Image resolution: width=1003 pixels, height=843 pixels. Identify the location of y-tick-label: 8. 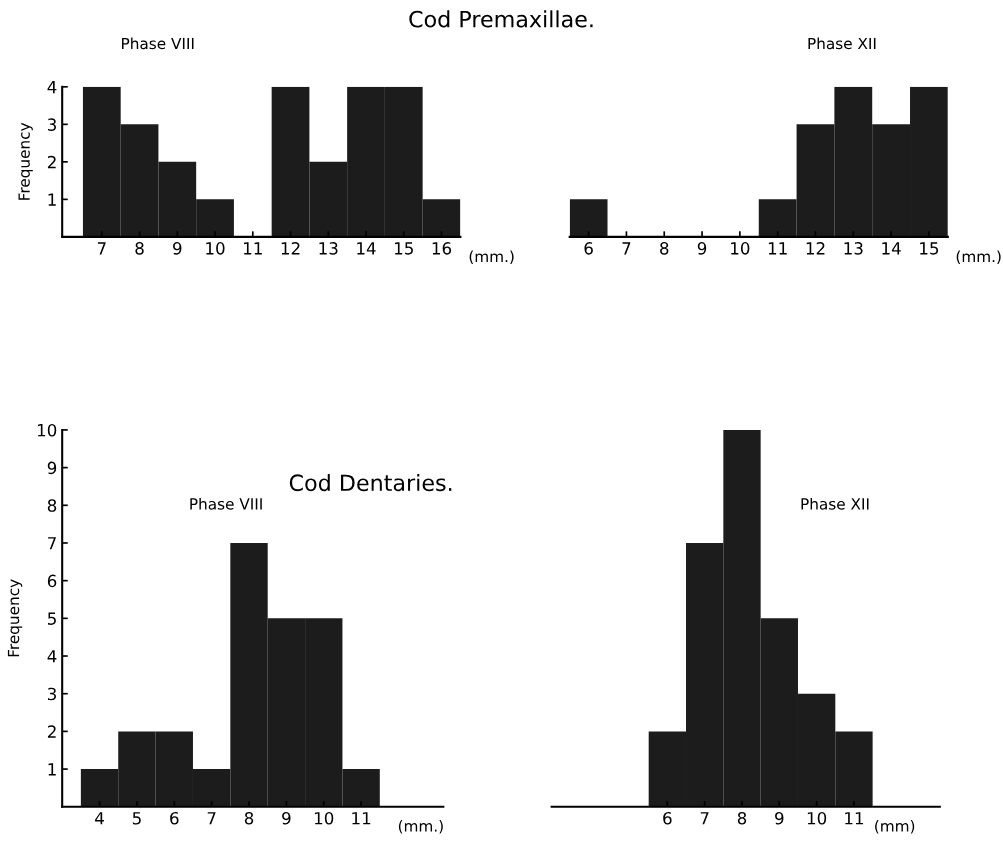
(52, 505).